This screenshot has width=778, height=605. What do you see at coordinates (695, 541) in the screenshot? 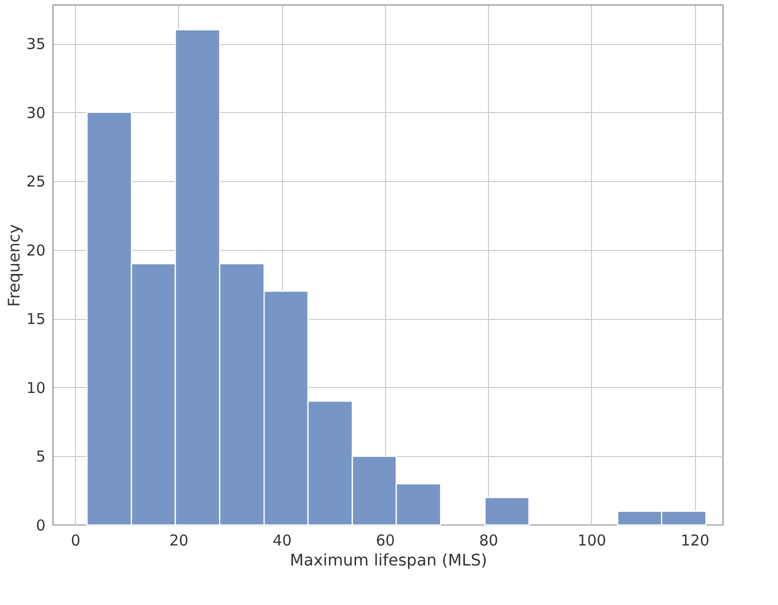
I see `x-tick-label: 120` at bounding box center [695, 541].